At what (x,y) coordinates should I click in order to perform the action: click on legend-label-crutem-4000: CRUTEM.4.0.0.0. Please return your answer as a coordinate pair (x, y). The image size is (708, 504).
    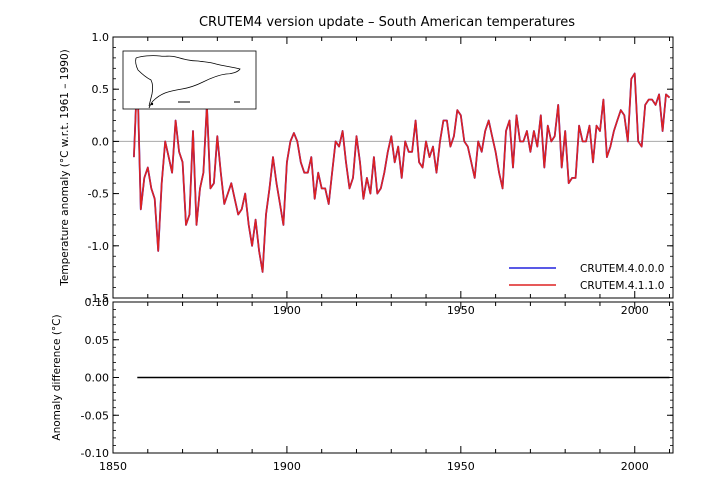
    Looking at the image, I should click on (622, 269).